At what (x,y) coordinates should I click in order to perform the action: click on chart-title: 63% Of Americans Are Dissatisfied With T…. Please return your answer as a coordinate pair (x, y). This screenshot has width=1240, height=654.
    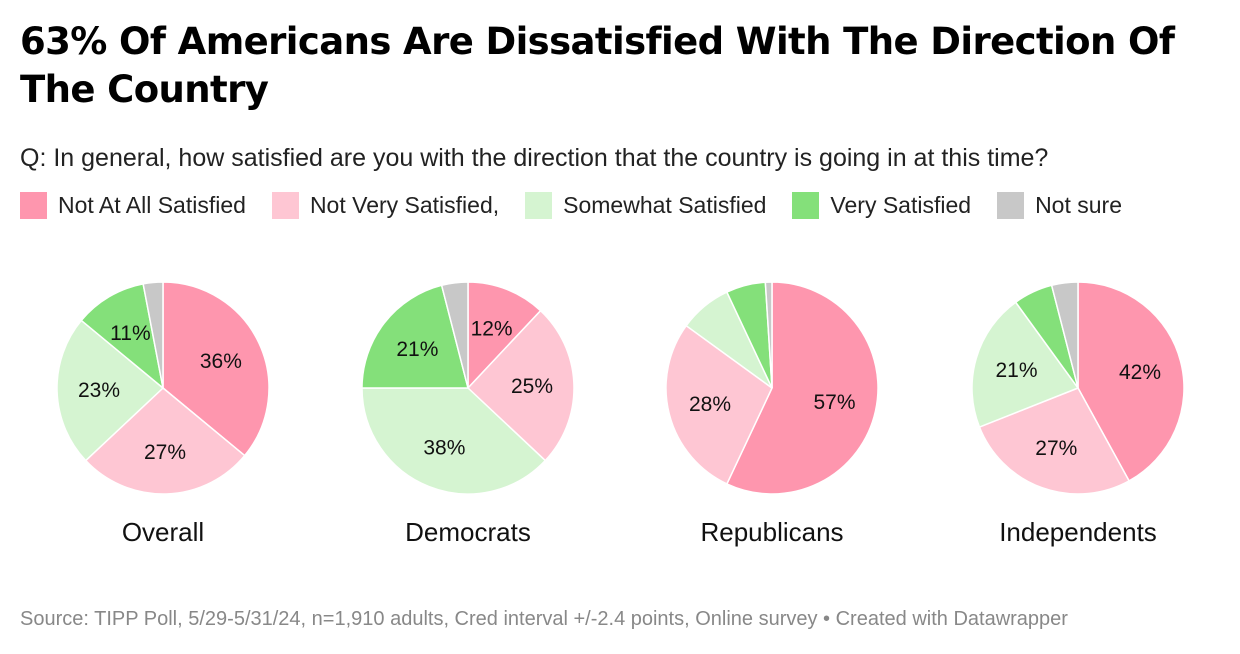
    Looking at the image, I should click on (597, 65).